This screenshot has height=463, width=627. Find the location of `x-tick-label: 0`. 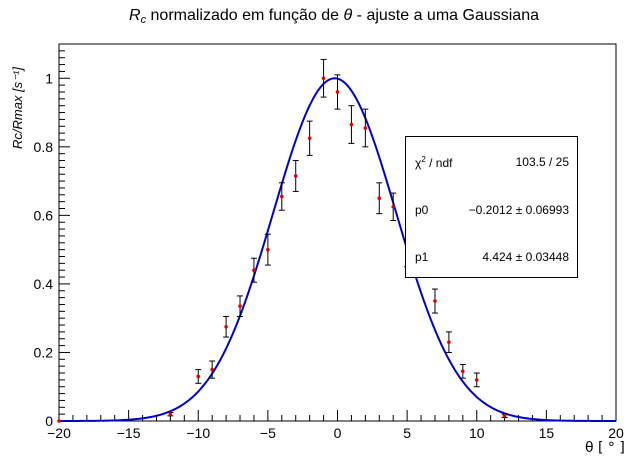

x-tick-label: 0 is located at coordinates (338, 433).